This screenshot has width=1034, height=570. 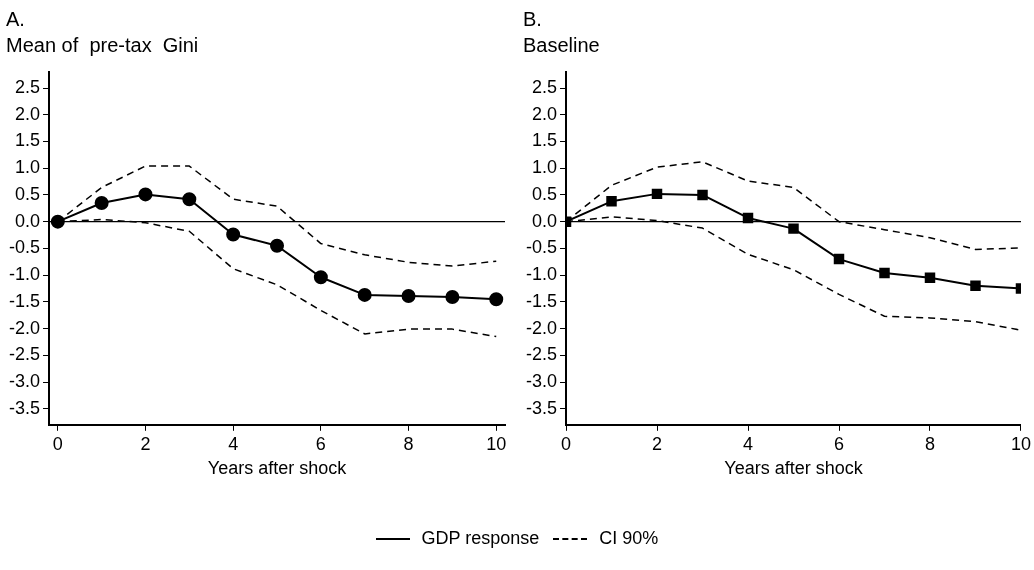 I want to click on chart-title: A., so click(x=15, y=18).